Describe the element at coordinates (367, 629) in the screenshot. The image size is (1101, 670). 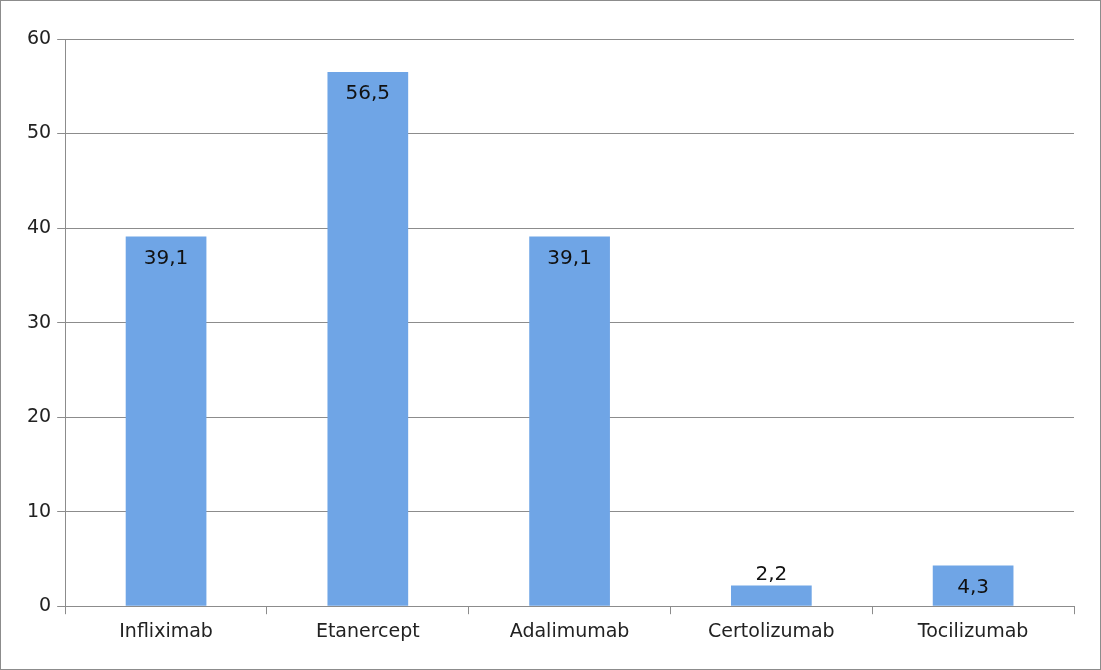
I see `x-tick-label: Etanercept` at that location.